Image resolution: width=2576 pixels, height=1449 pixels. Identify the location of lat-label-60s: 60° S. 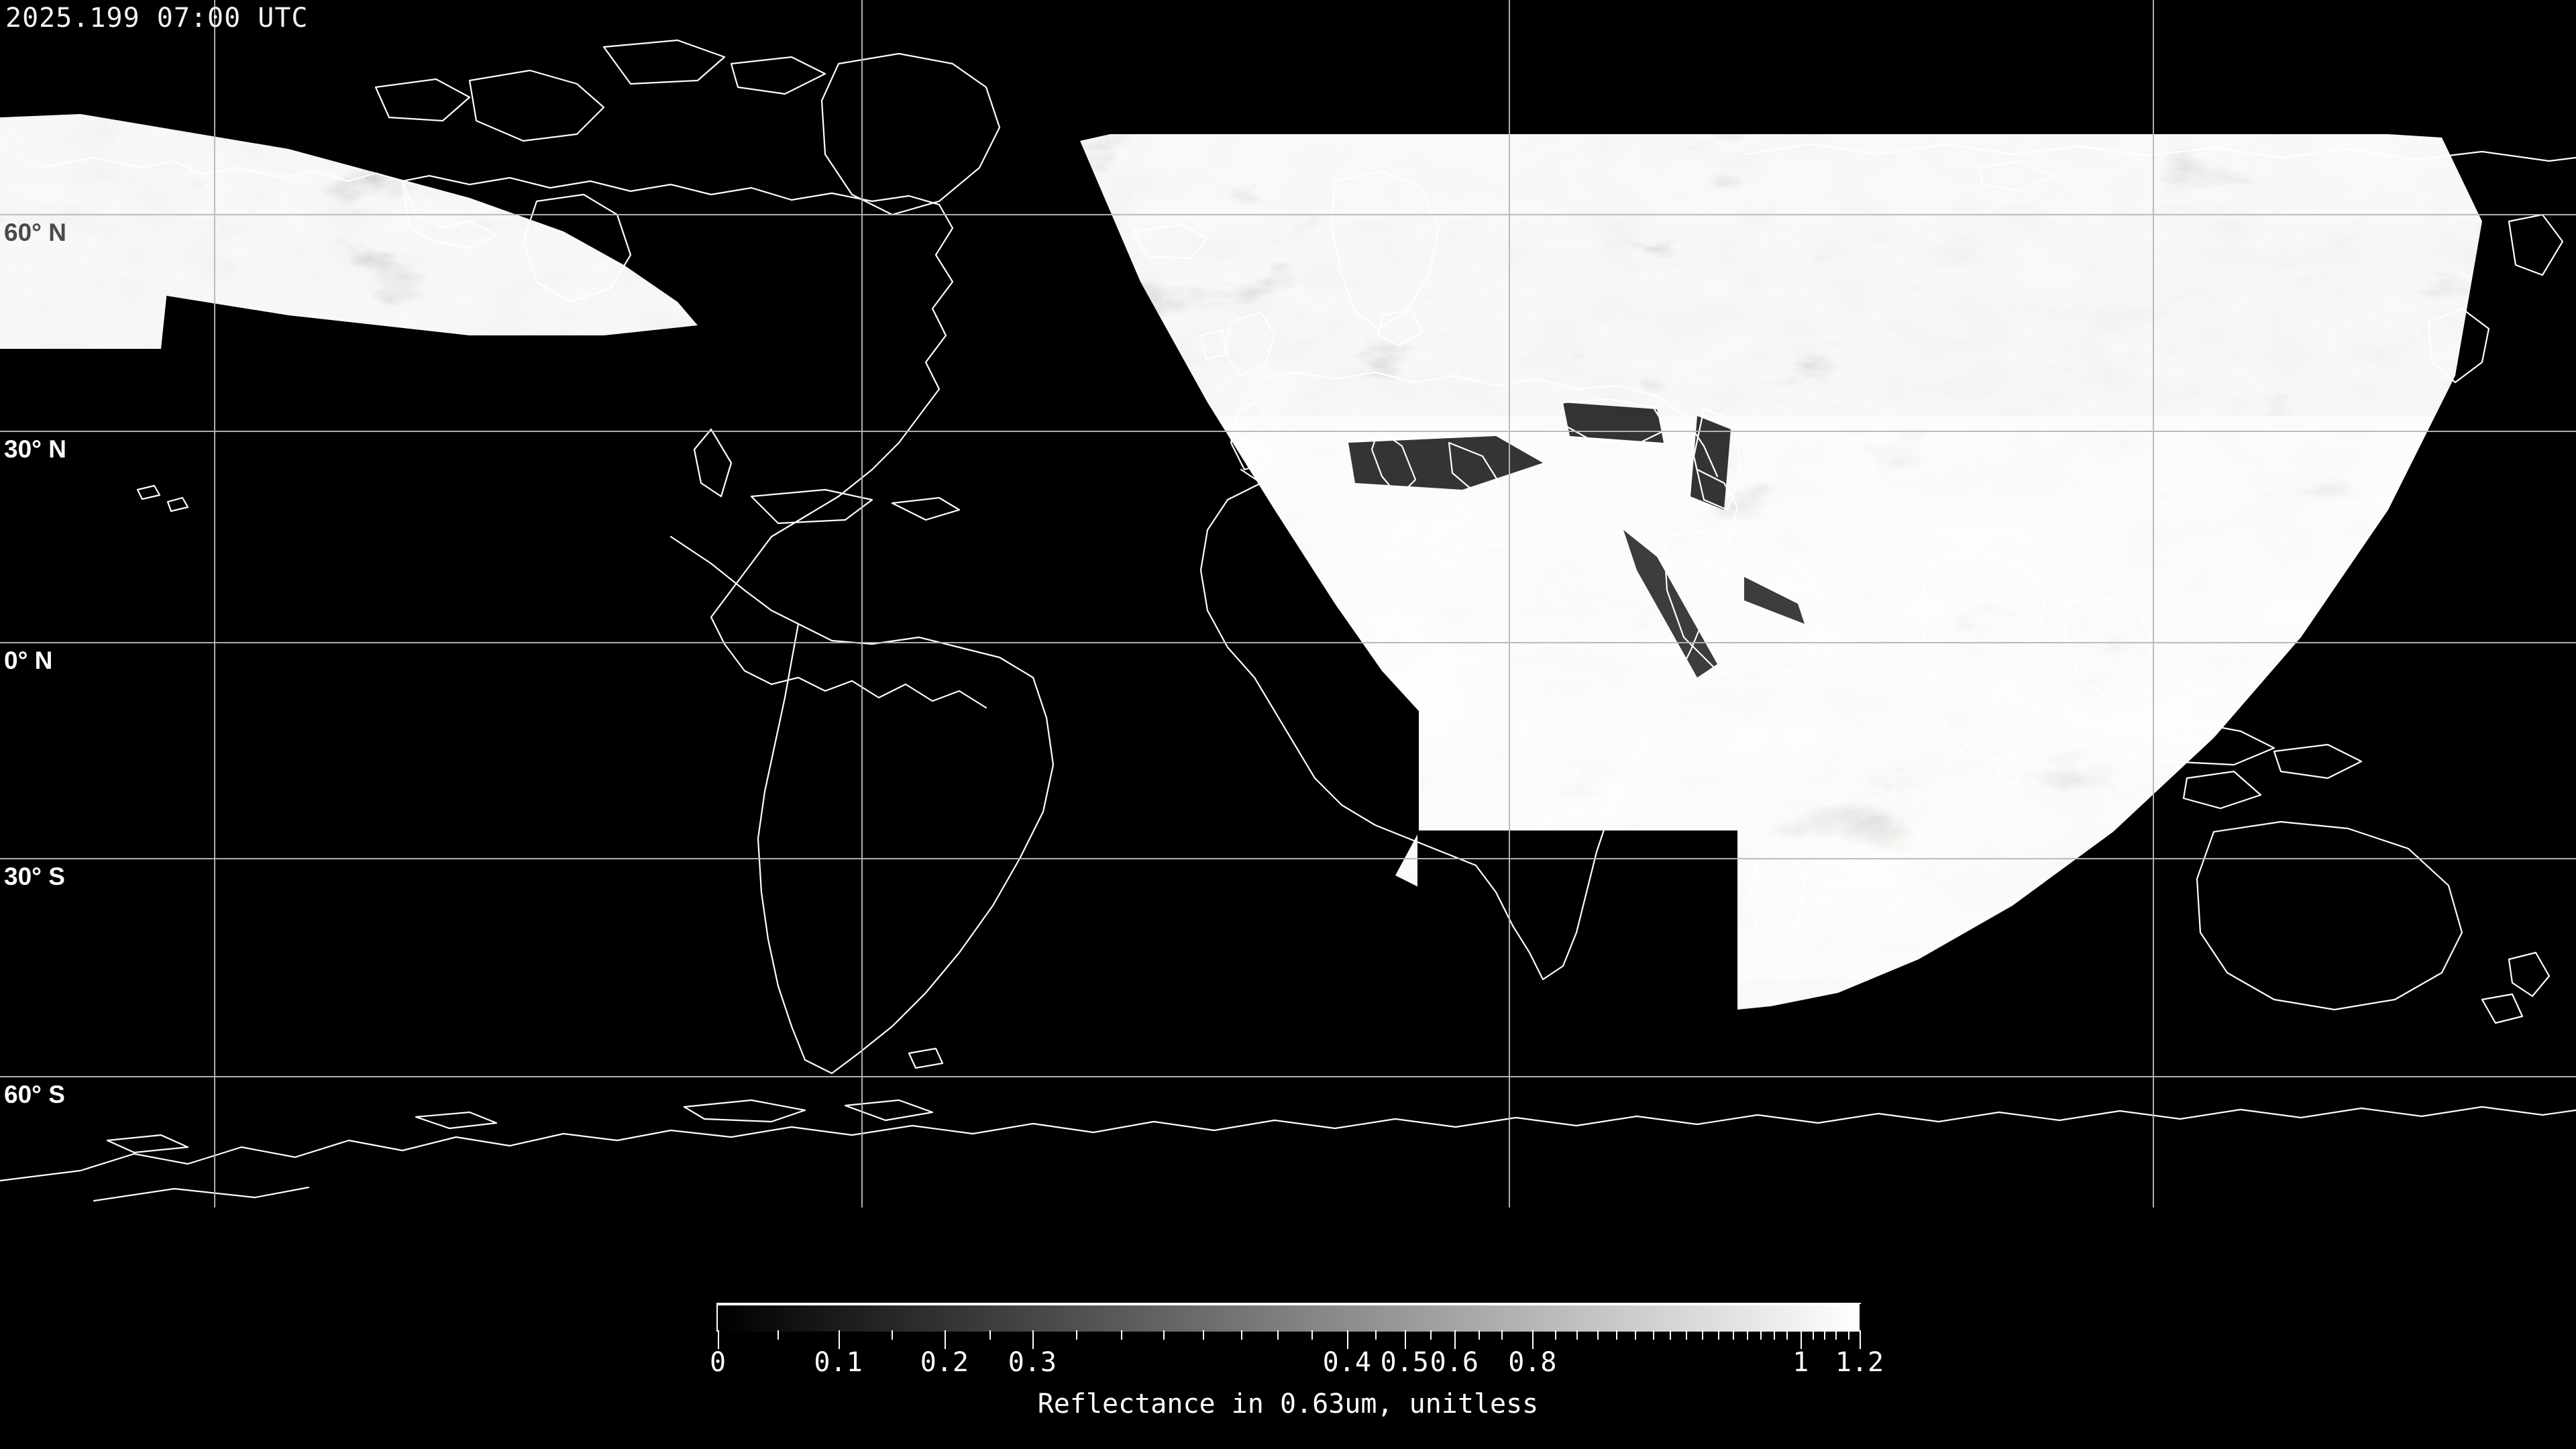
(34, 1094).